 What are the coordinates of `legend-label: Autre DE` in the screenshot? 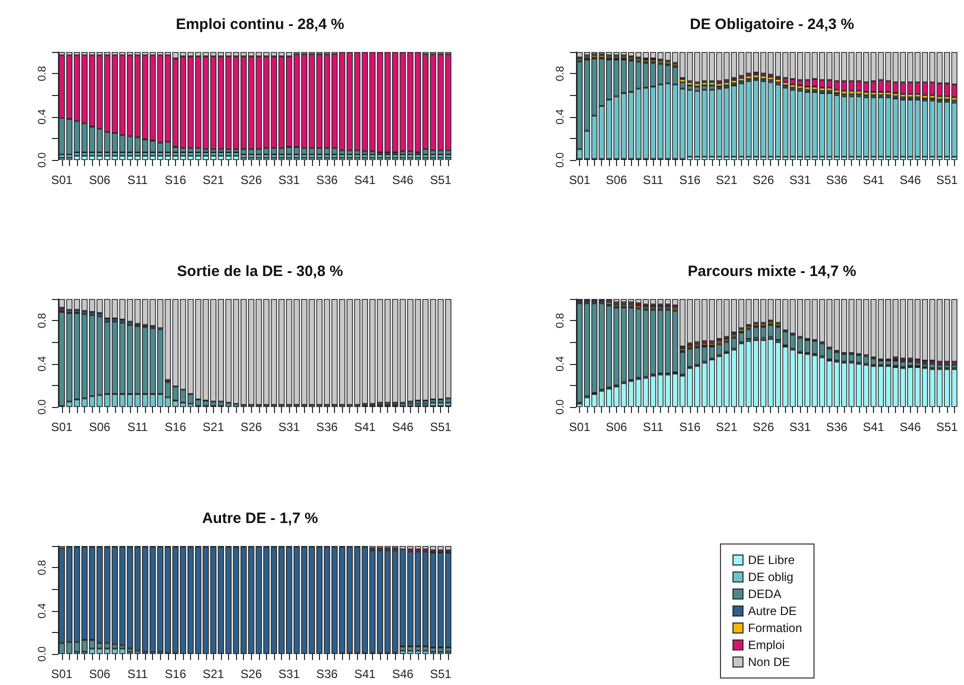 It's located at (772, 611).